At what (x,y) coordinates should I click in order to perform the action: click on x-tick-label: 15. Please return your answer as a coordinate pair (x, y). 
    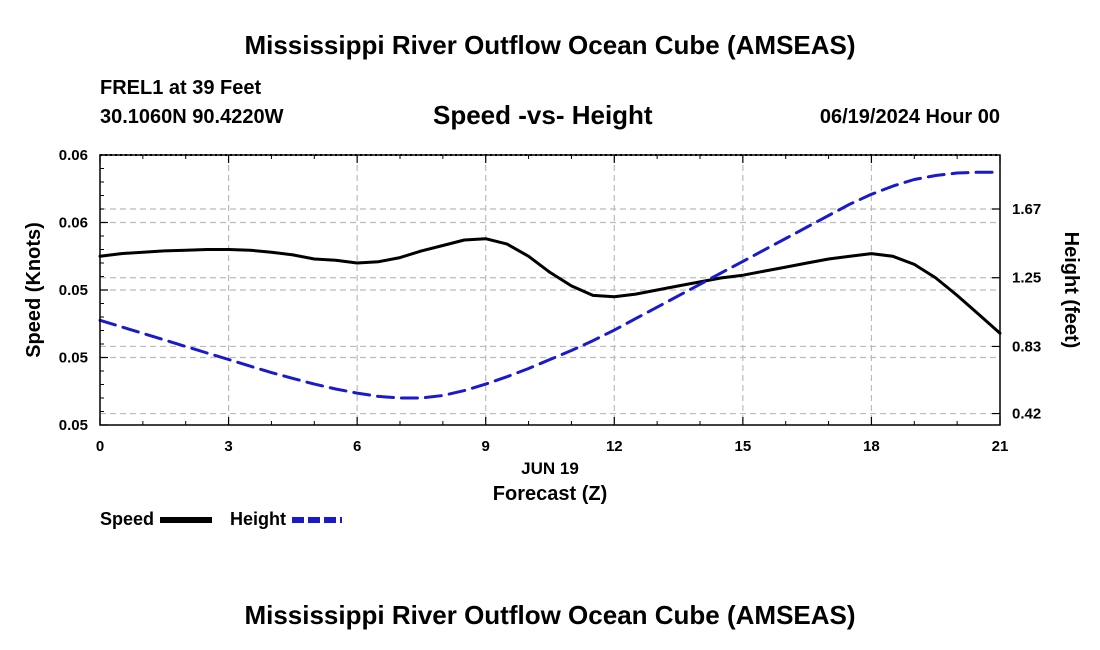
    Looking at the image, I should click on (743, 446).